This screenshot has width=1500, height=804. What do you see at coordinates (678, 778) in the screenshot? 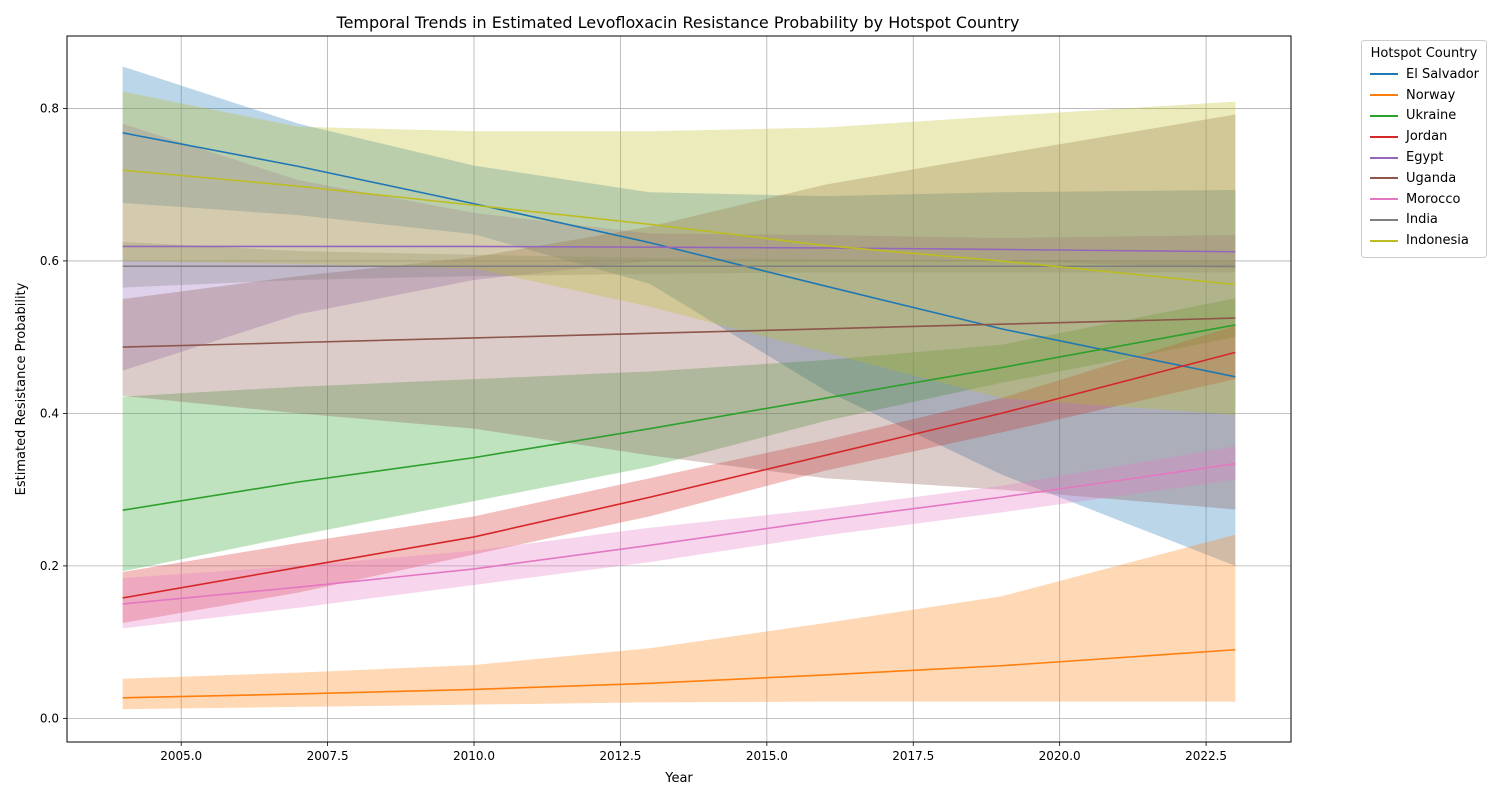
I see `x-axis-label: Year` at bounding box center [678, 778].